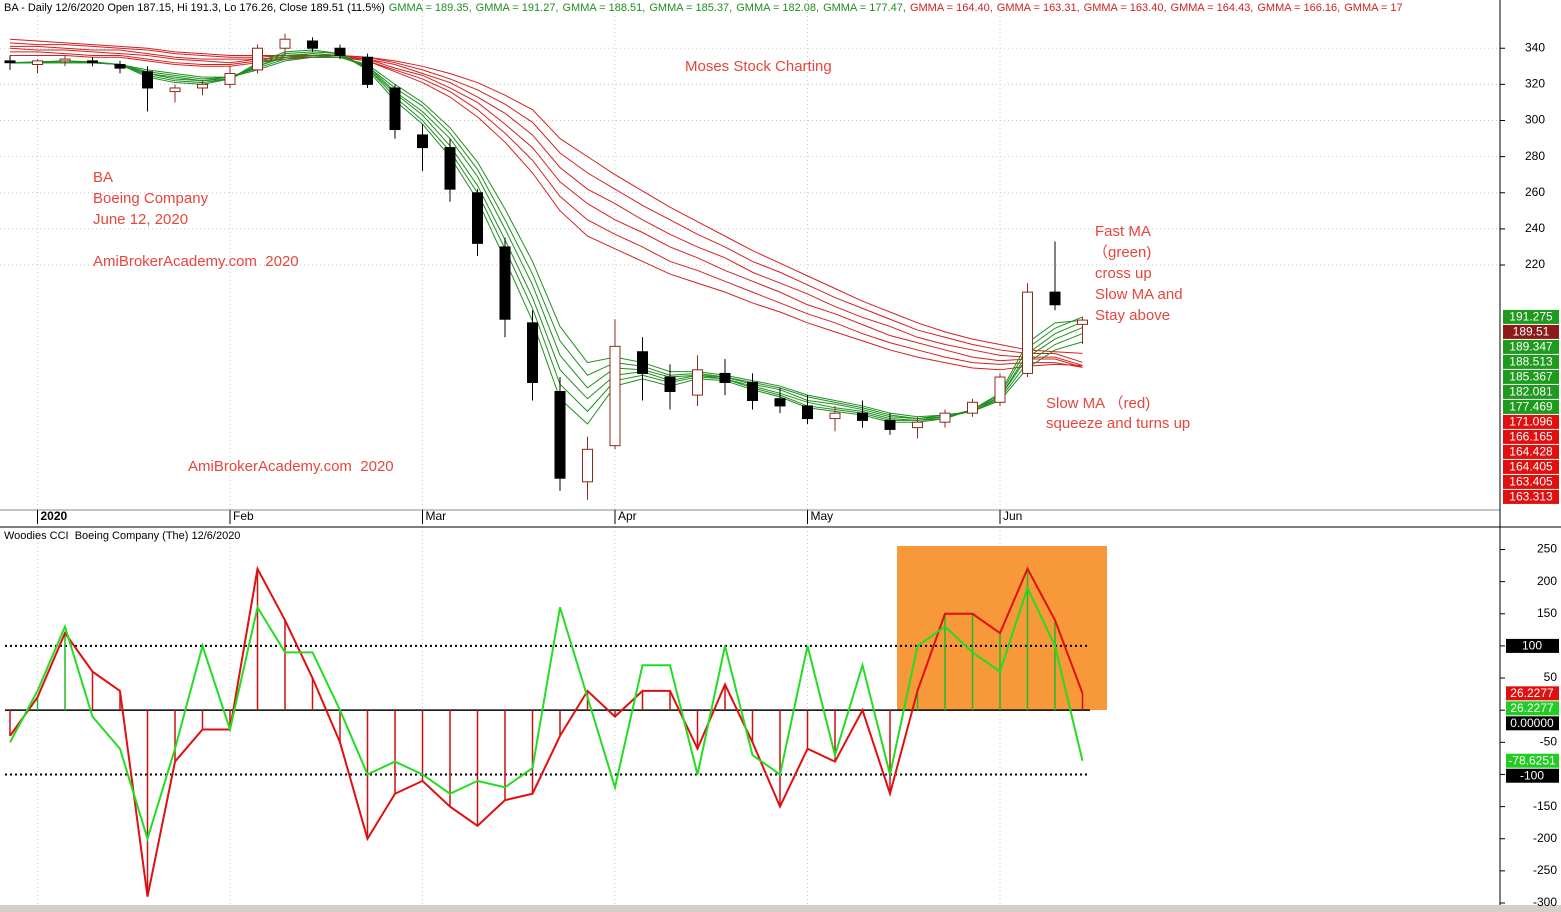 The width and height of the screenshot is (1561, 912). Describe the element at coordinates (1132, 315) in the screenshot. I see `fast-note: Stay above` at that location.